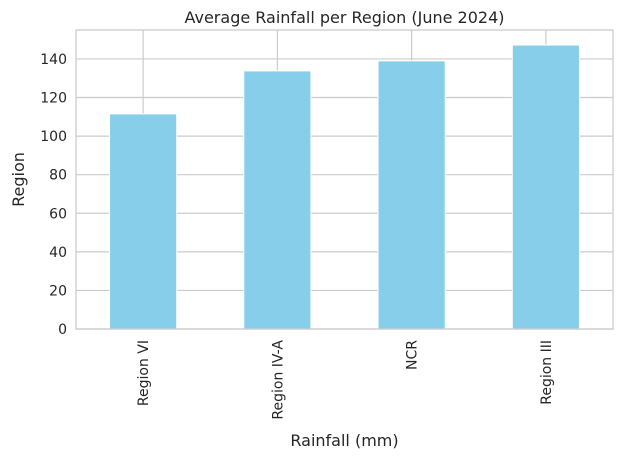 The height and width of the screenshot is (463, 623). What do you see at coordinates (18, 179) in the screenshot?
I see `y-axis-label: Region` at bounding box center [18, 179].